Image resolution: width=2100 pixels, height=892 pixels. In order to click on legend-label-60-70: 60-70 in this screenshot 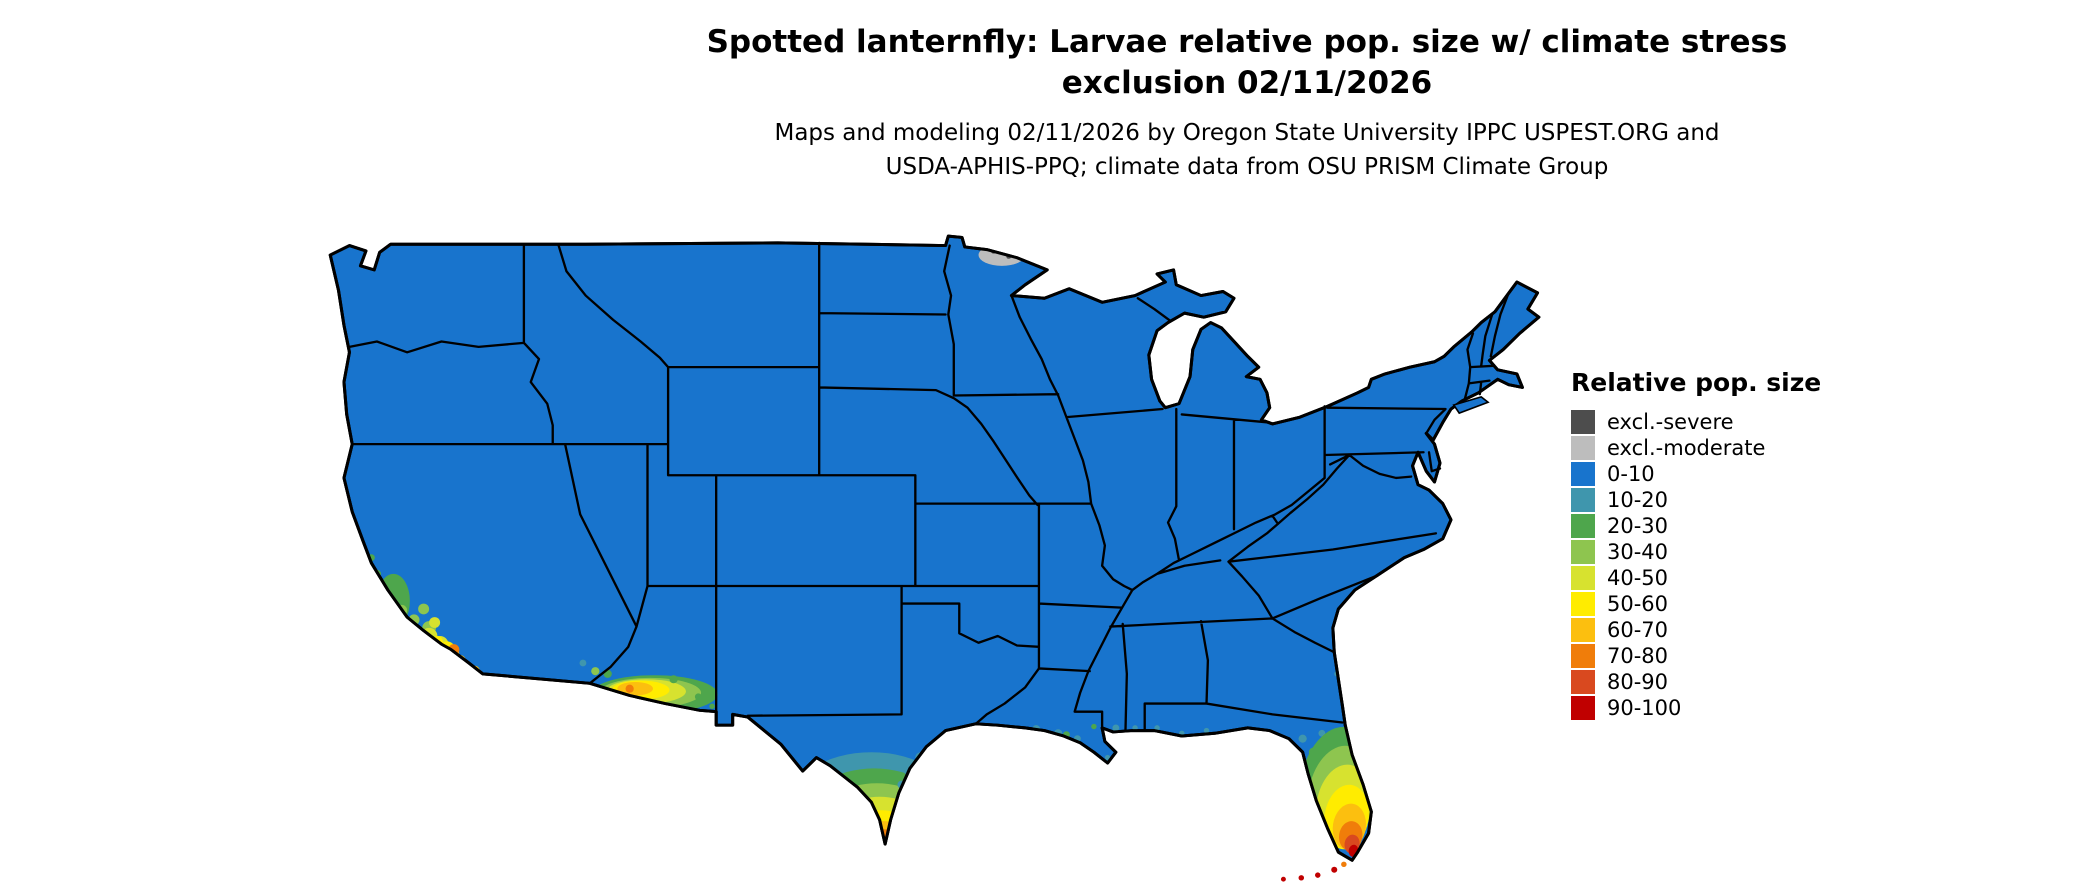, I will do `click(1638, 630)`.